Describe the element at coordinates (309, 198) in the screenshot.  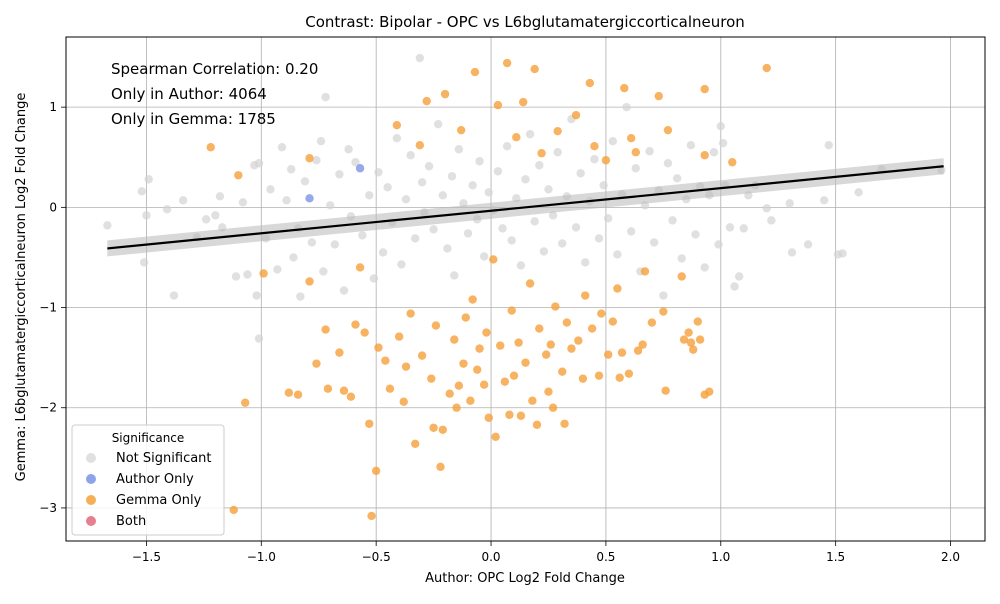
I see `data-point-author-only` at that location.